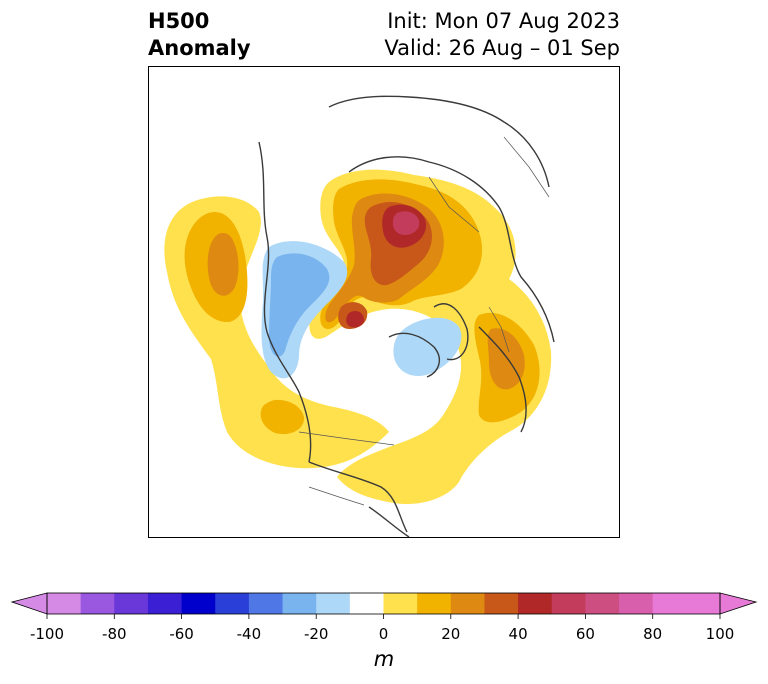 The image size is (768, 684). Describe the element at coordinates (518, 634) in the screenshot. I see `colorbar-tick-label: 40` at that location.